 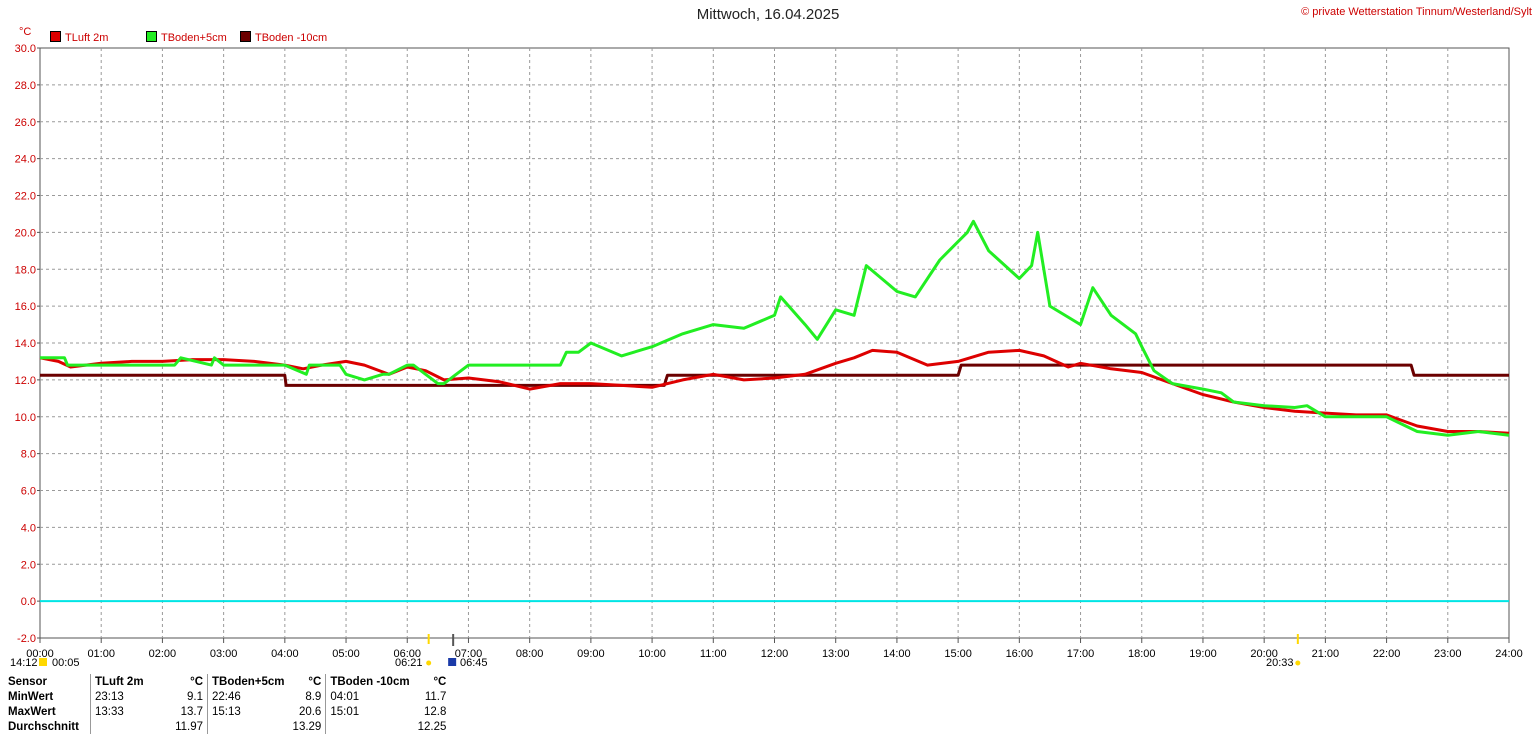 I want to click on stats-row-avg: Durchschnitt 11.97 13.29 12.25, so click(x=227, y=726).